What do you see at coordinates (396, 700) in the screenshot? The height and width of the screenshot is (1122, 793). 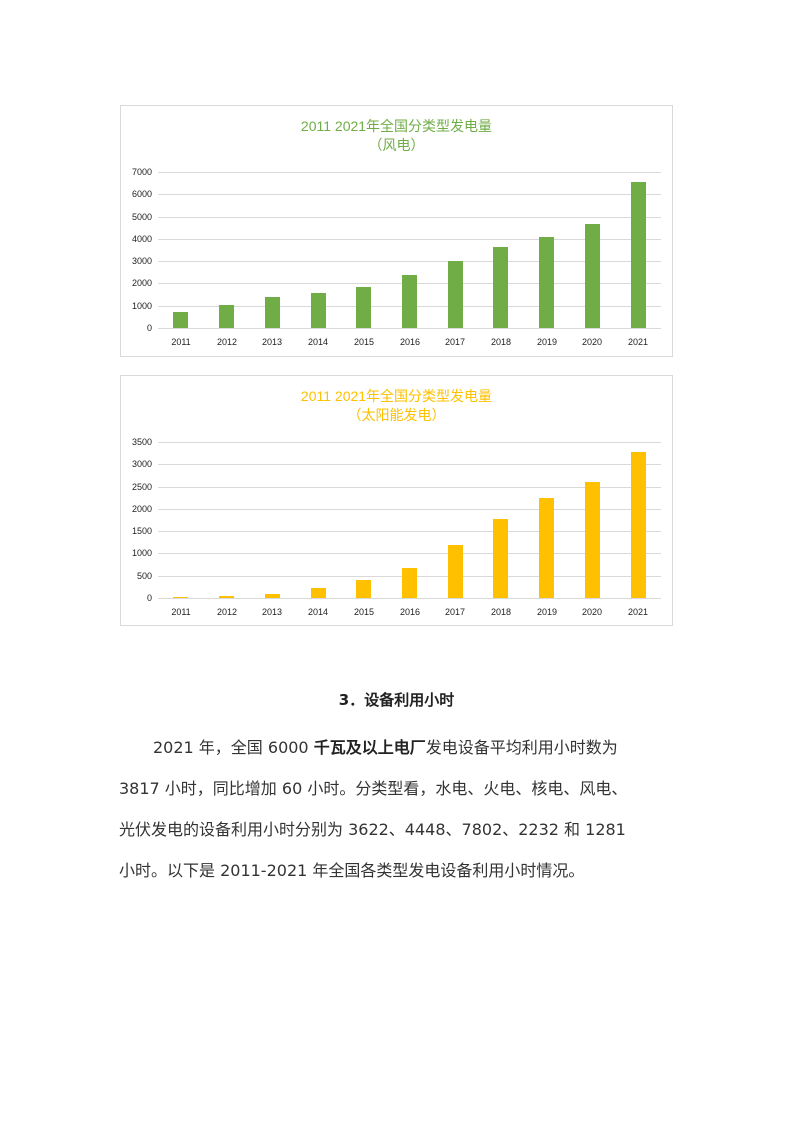 I see `section-heading: 3．设备利用小时` at bounding box center [396, 700].